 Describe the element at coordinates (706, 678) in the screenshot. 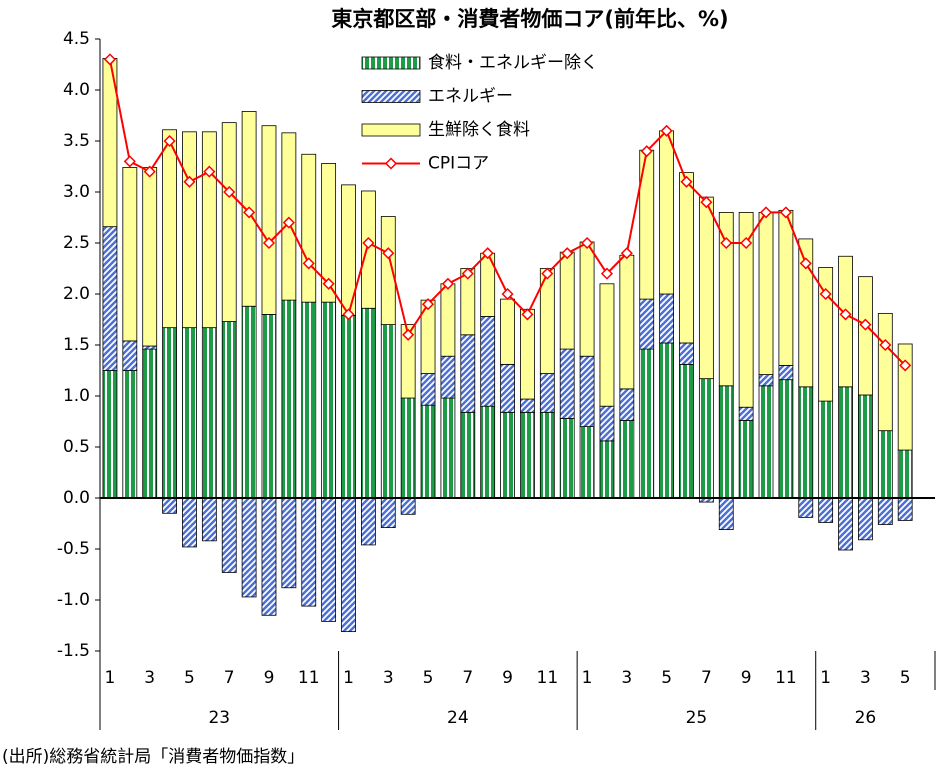

I see `x-tick-label: 7` at that location.